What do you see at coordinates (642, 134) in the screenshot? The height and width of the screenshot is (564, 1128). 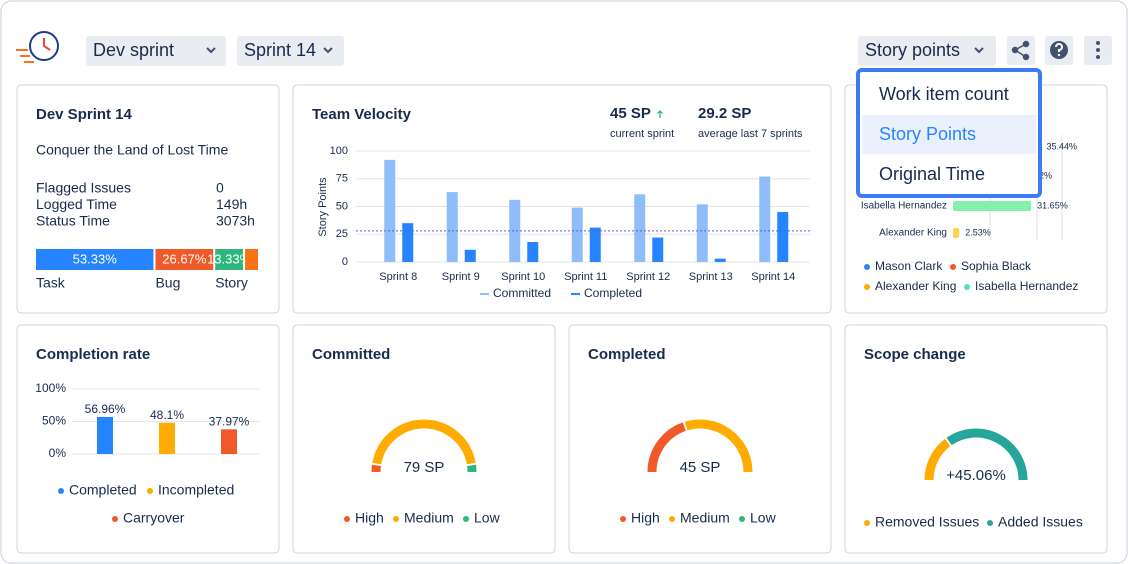 I see `current-caption: current sprint` at bounding box center [642, 134].